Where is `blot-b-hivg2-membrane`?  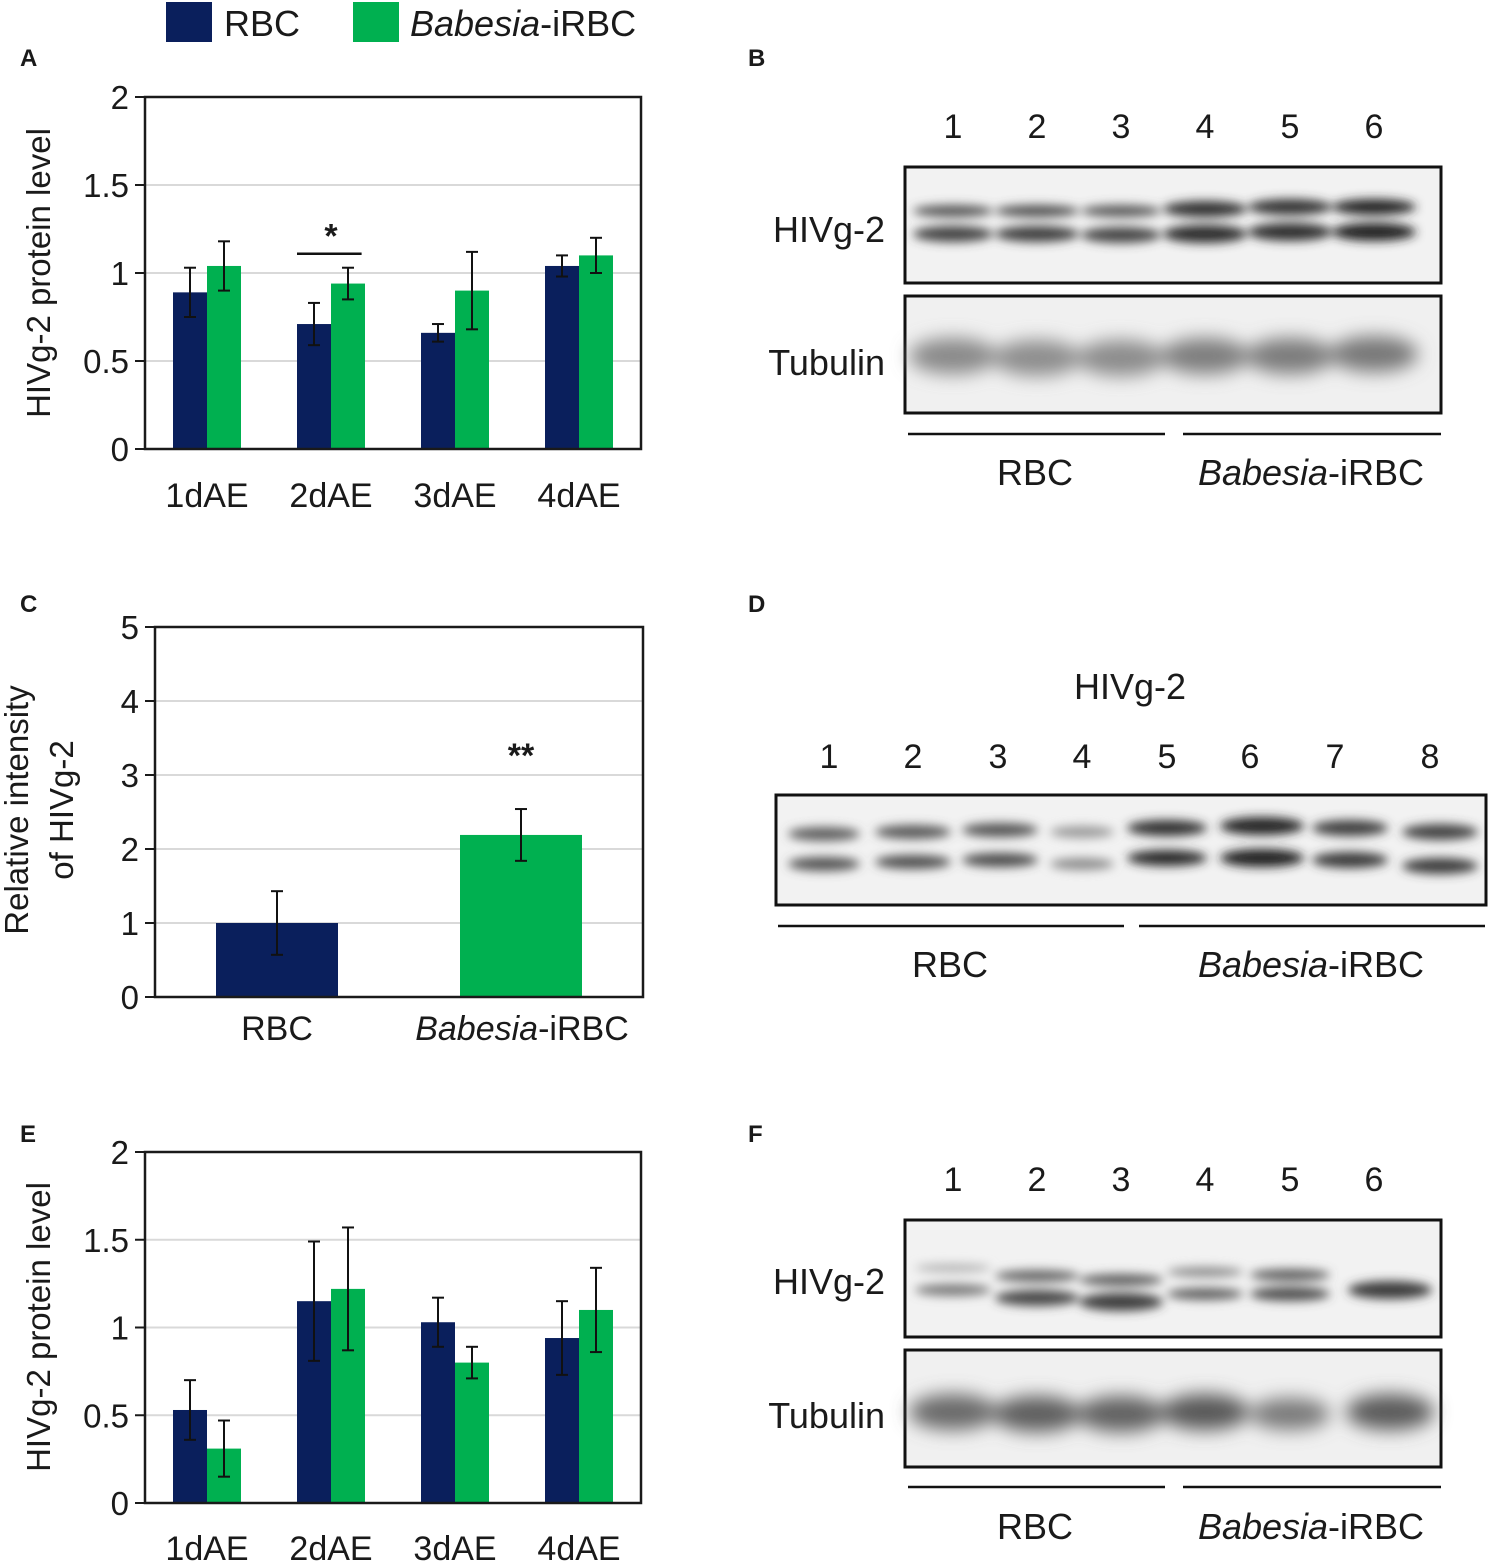 blot-b-hivg2-membrane is located at coordinates (1173, 225).